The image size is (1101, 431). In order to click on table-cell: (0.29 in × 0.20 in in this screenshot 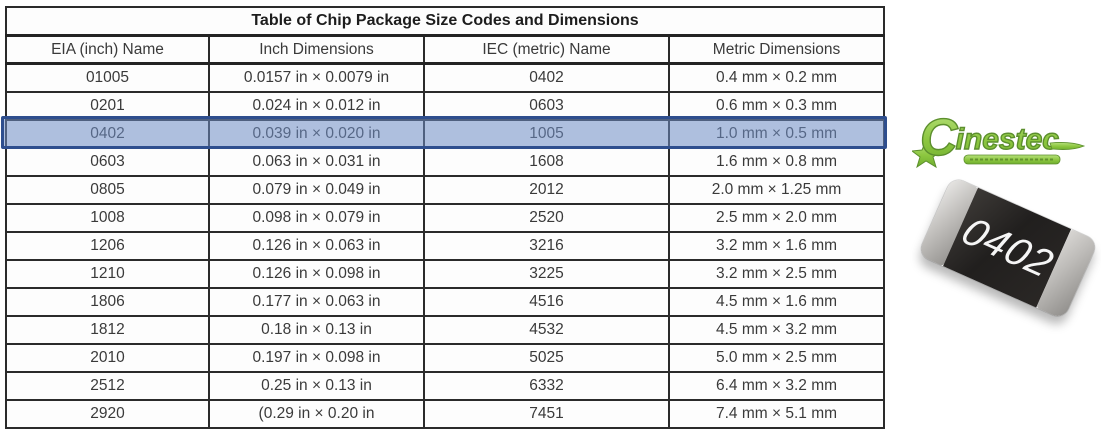, I will do `click(316, 414)`.